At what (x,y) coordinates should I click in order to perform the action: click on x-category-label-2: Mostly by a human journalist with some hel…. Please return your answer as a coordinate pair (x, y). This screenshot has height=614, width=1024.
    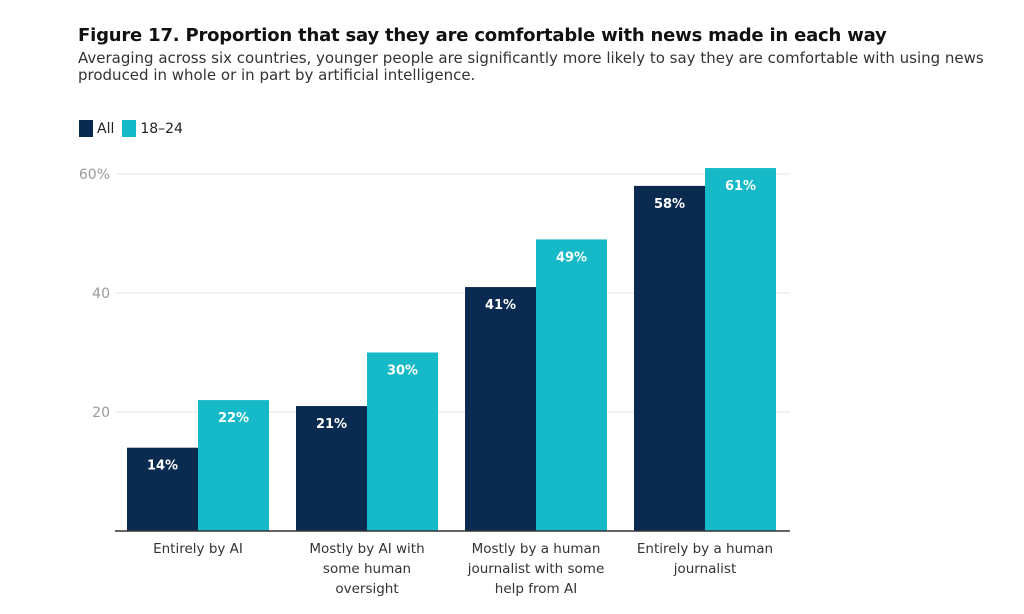
    Looking at the image, I should click on (536, 569).